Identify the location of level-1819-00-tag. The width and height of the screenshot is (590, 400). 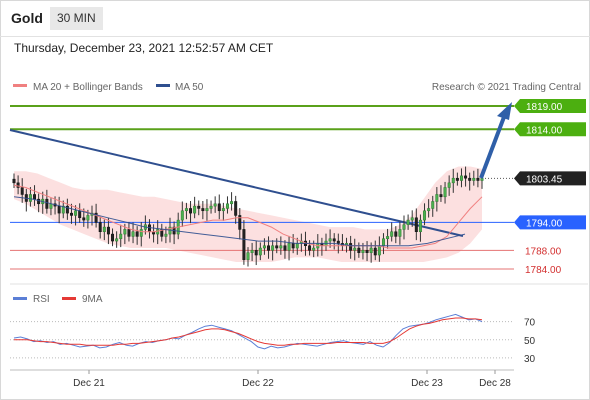
(550, 106).